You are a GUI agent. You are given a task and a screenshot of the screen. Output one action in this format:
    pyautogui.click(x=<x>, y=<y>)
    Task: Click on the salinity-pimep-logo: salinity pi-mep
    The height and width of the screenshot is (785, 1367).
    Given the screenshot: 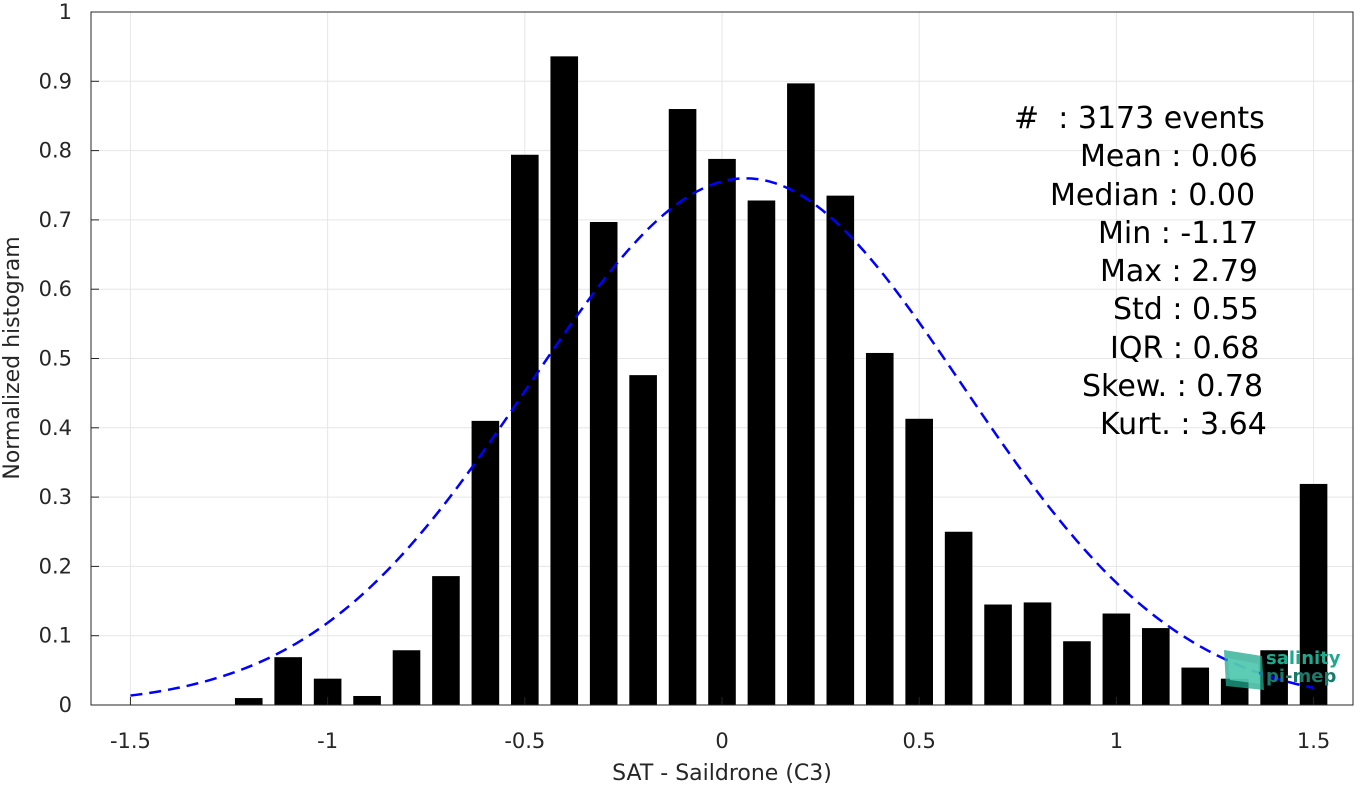 What is the action you would take?
    pyautogui.click(x=1286, y=669)
    